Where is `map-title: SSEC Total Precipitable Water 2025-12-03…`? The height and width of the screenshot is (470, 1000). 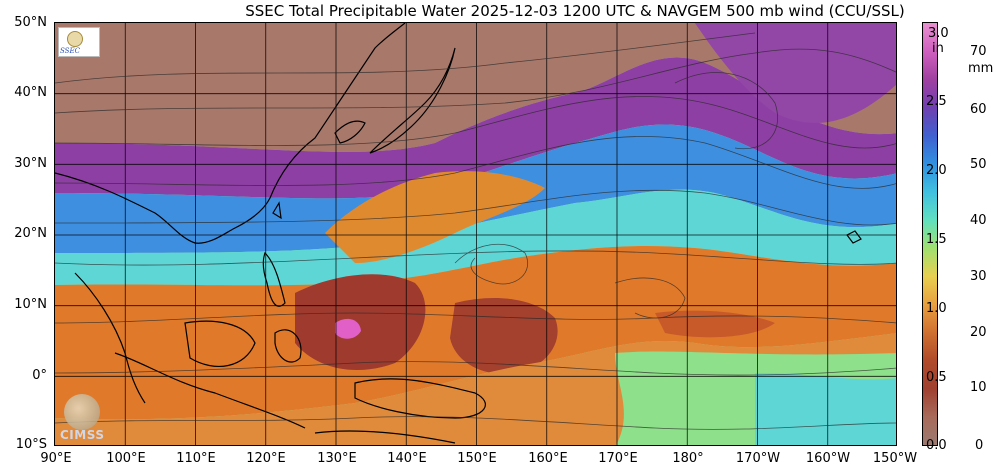
map-title: SSEC Total Precipitable Water 2025-12-03… is located at coordinates (575, 11).